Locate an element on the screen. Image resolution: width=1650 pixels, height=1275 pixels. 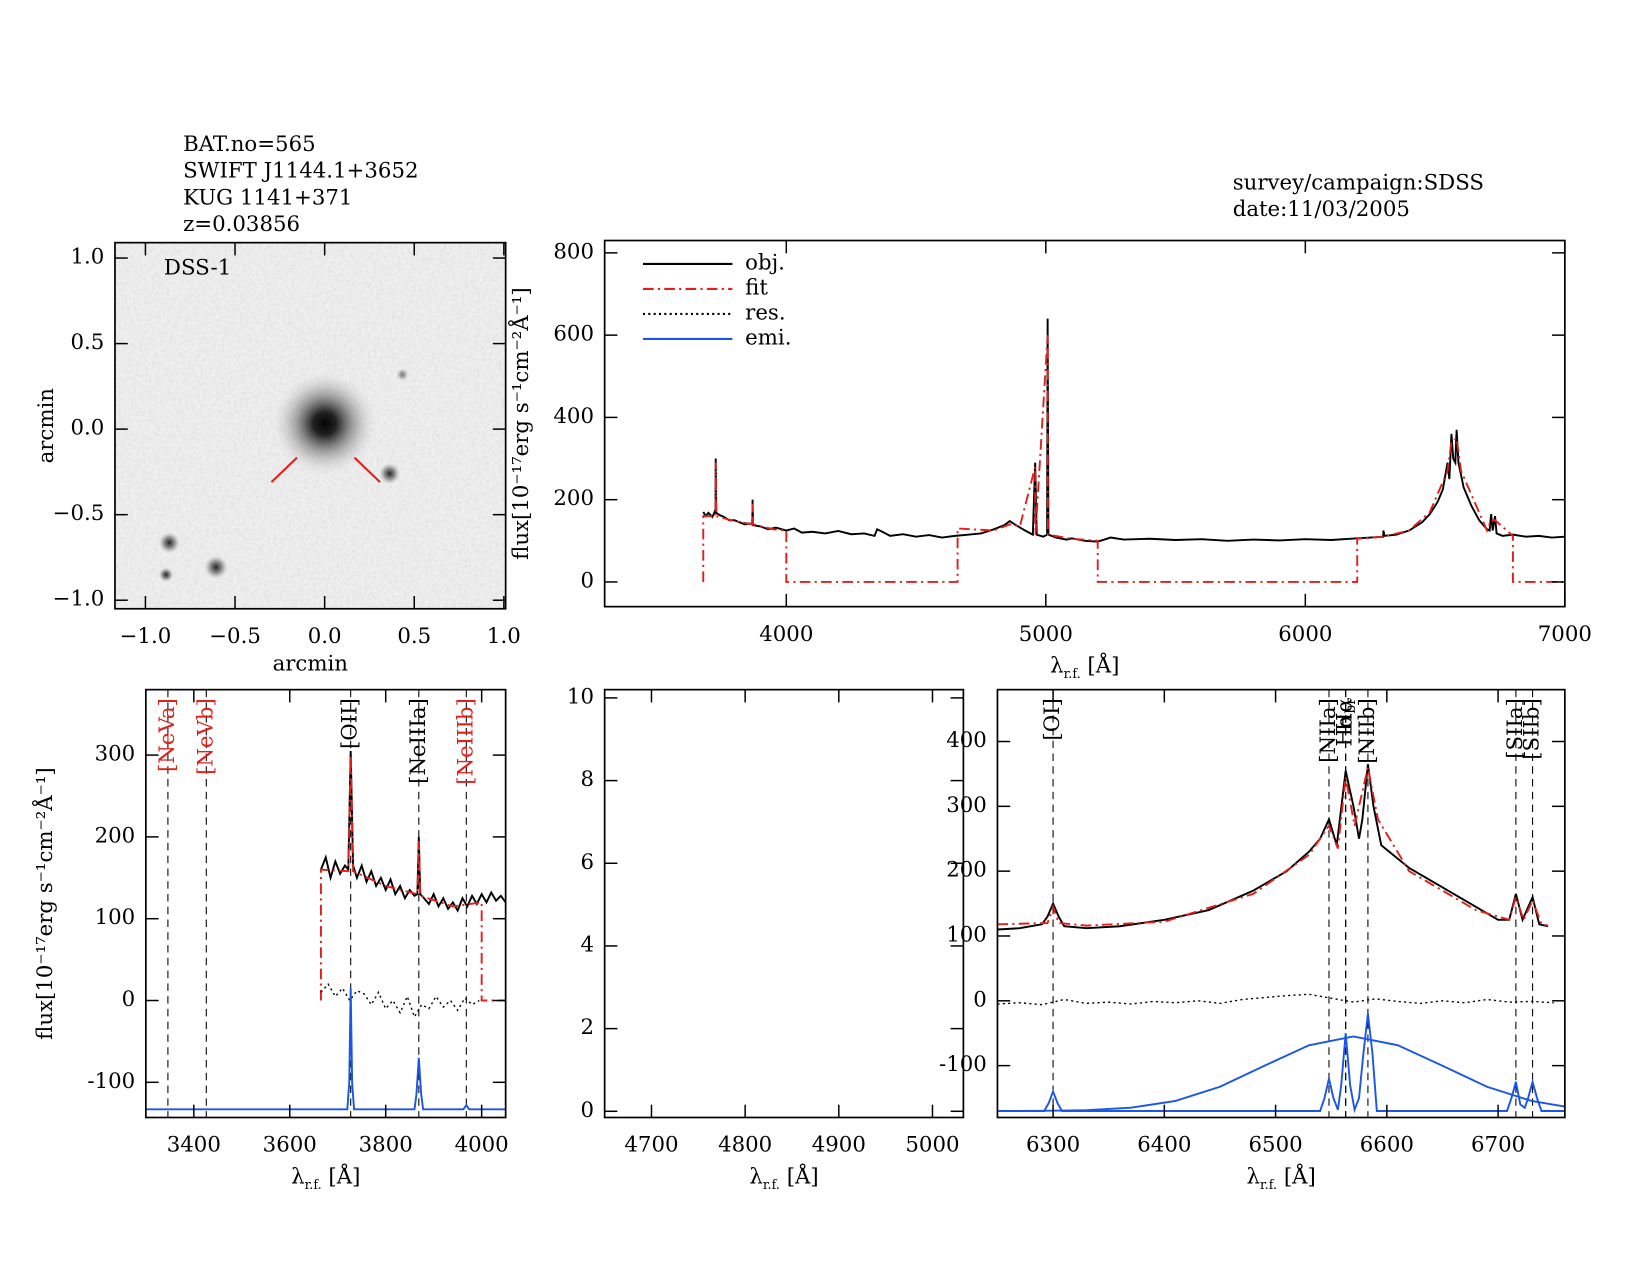
sky-image is located at coordinates (310, 425).